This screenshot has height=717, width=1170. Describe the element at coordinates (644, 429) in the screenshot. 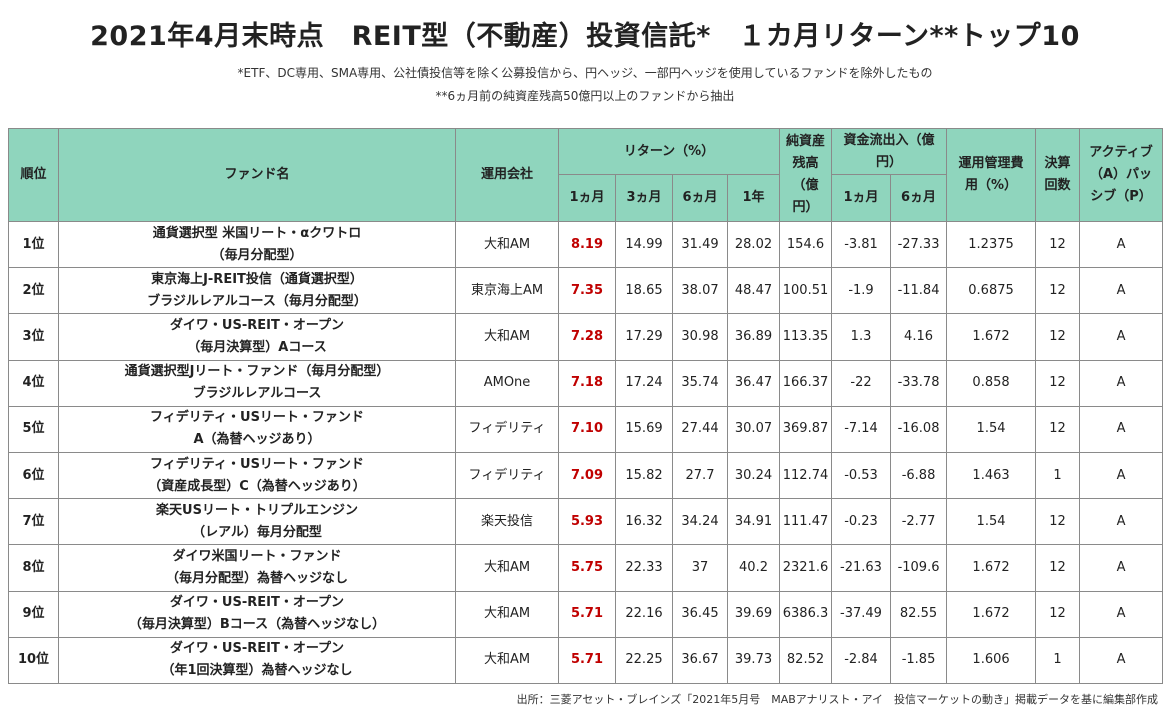

I see `return-3m-cell: 15.69` at that location.